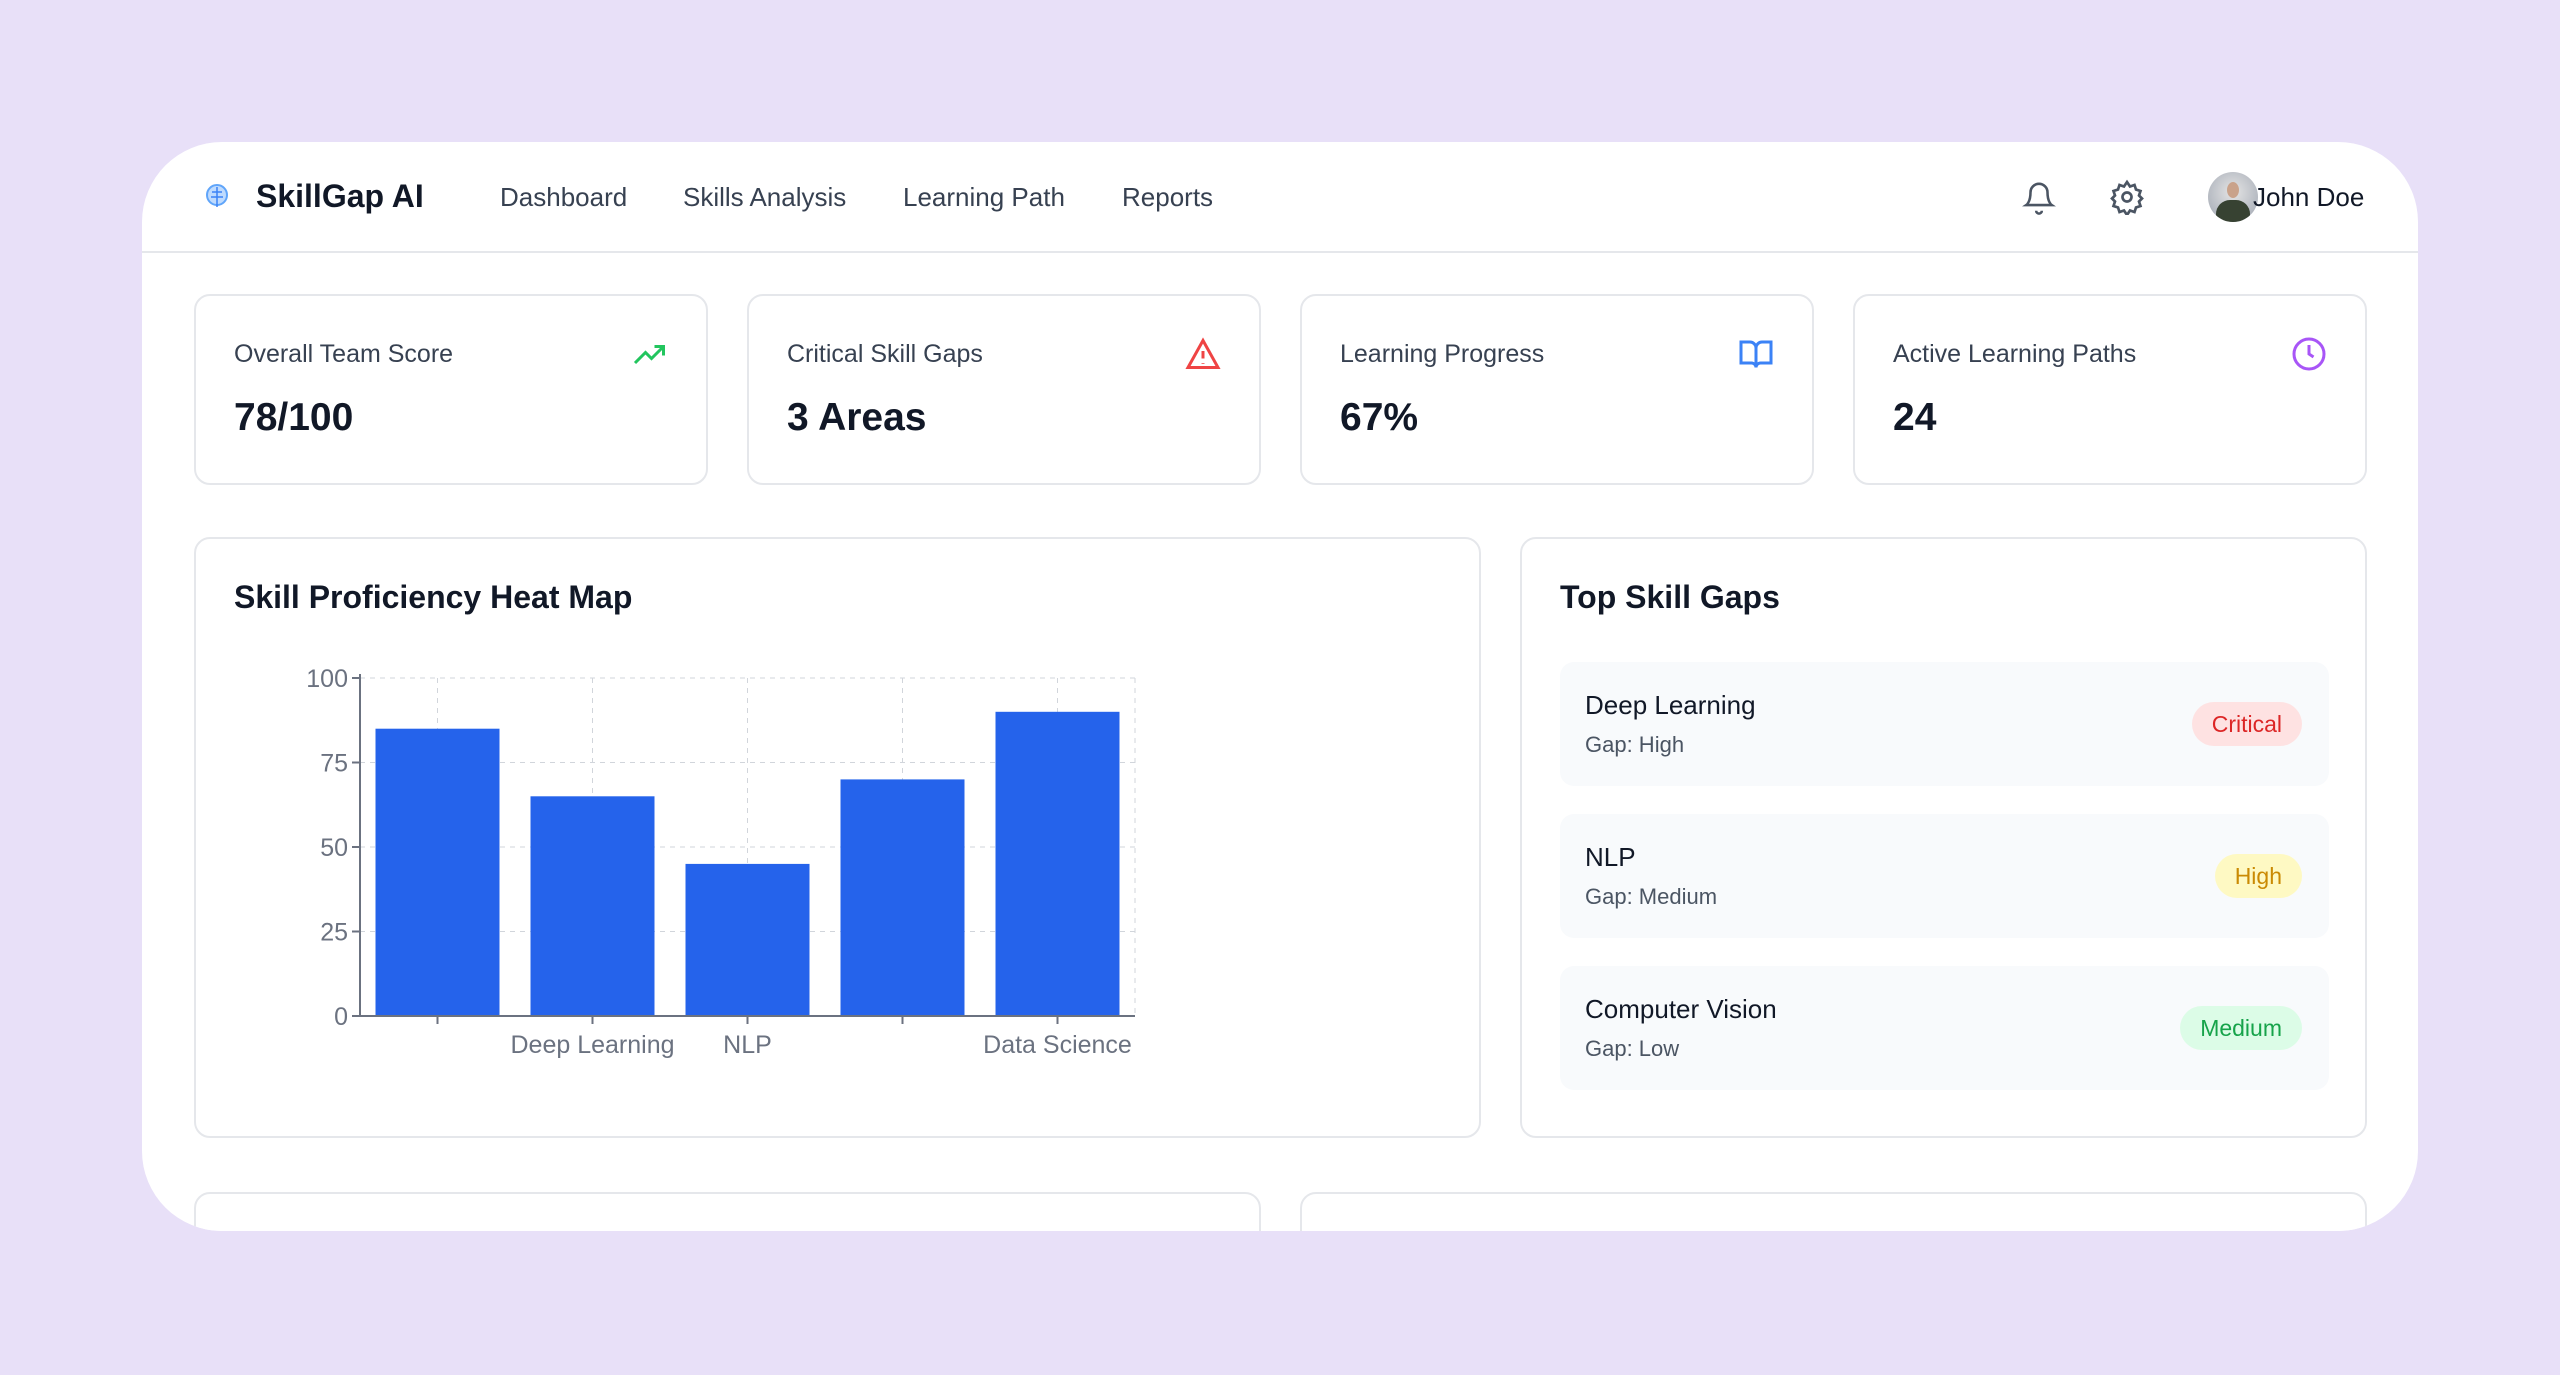  I want to click on y-tick-label: 100, so click(327, 679).